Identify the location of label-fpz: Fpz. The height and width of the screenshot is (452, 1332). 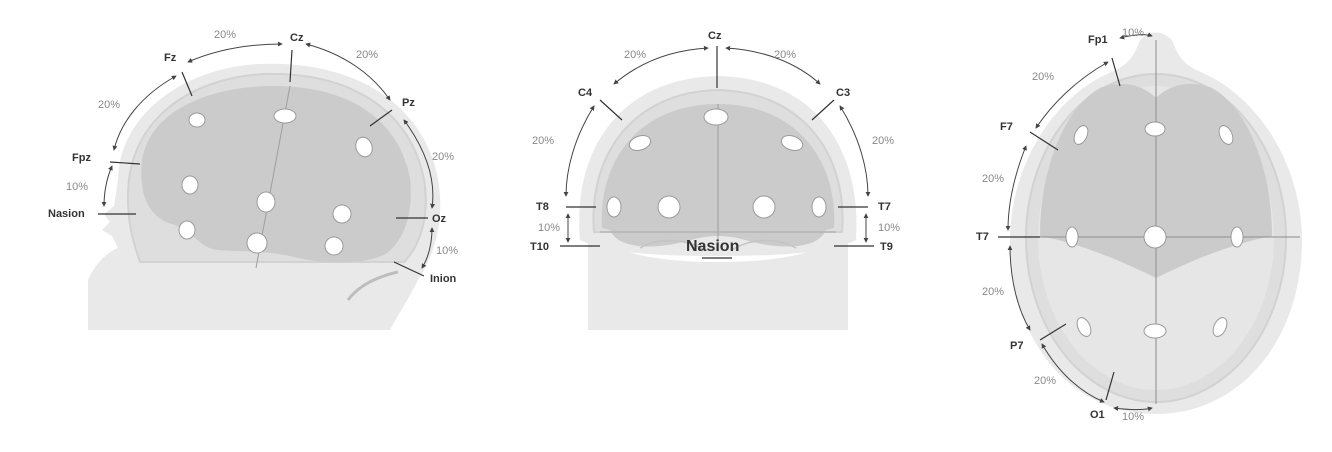
(81, 158).